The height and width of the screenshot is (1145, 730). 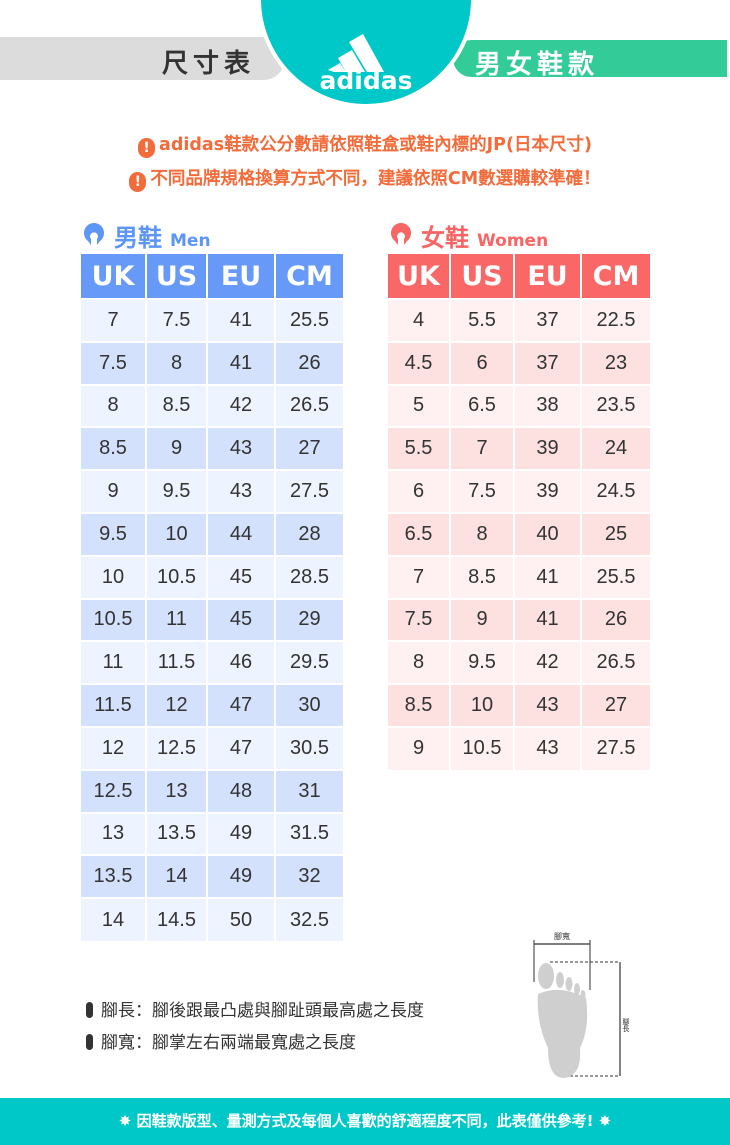 I want to click on adidas-logo: adidas, so click(x=366, y=62).